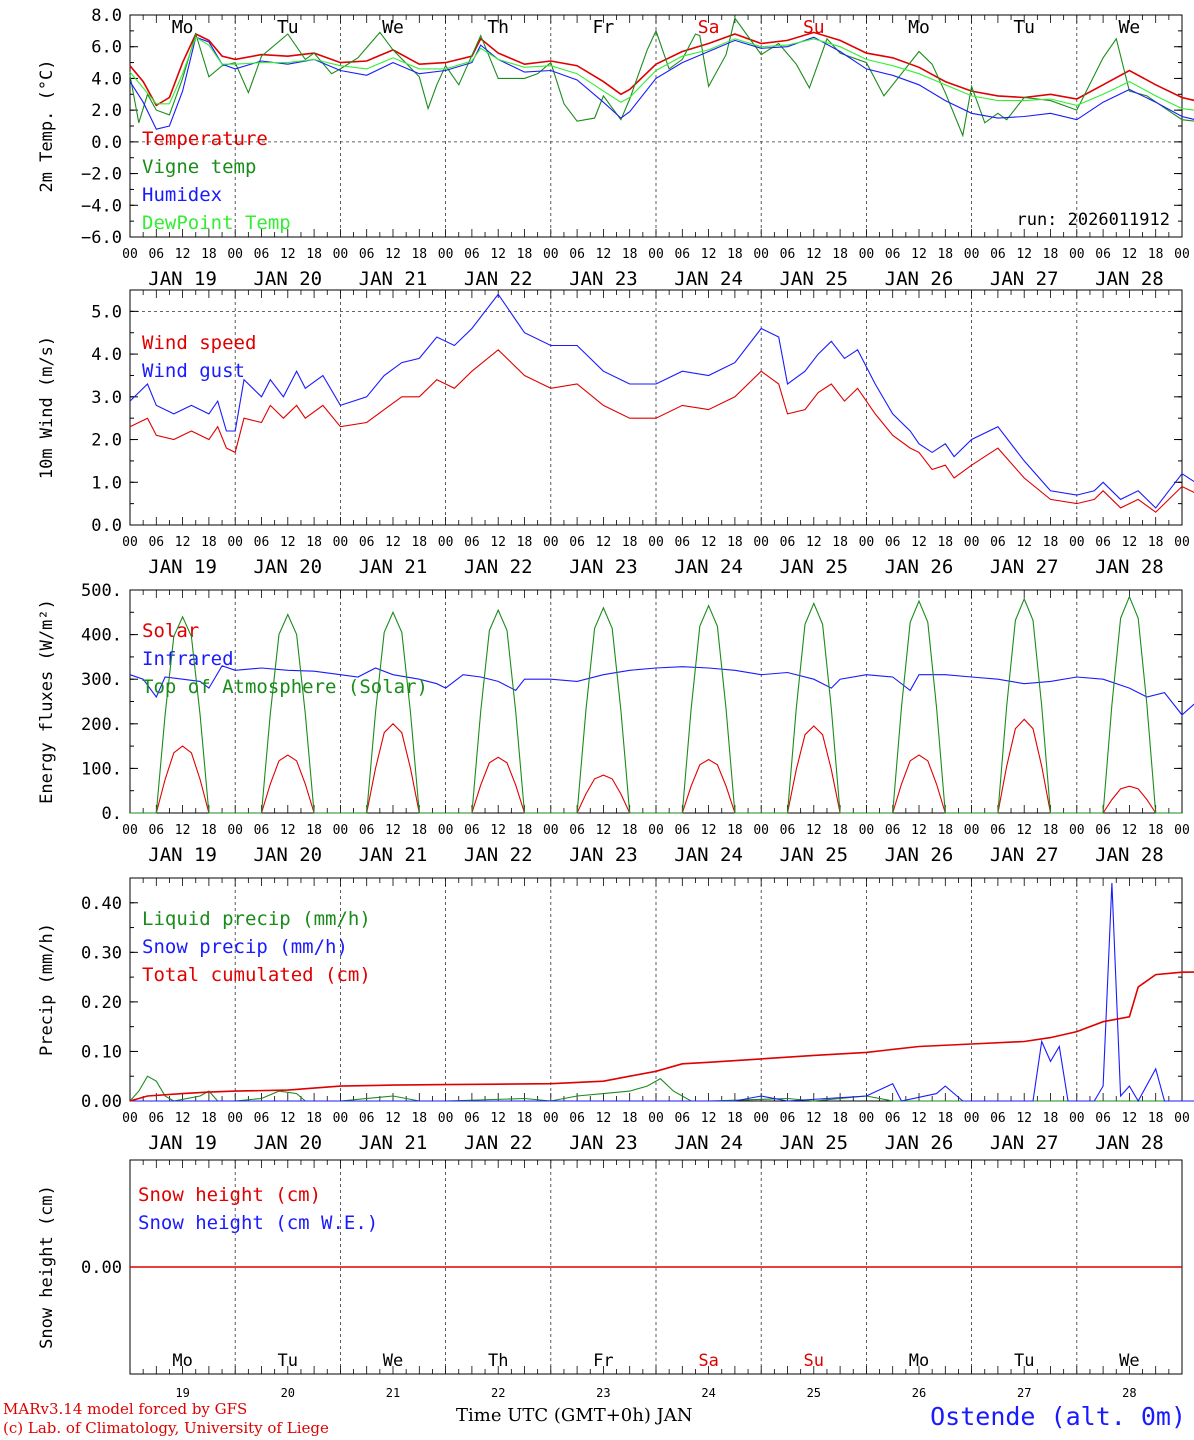  I want to click on legend-entry: Solar, so click(170, 631).